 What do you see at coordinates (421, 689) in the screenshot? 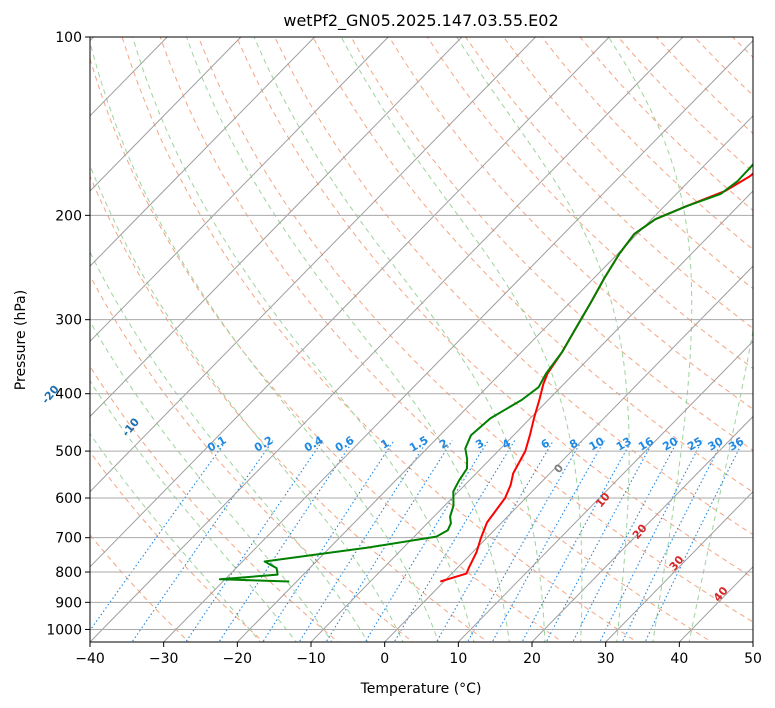
I see `x-axis-title: Temperature (°C)` at bounding box center [421, 689].